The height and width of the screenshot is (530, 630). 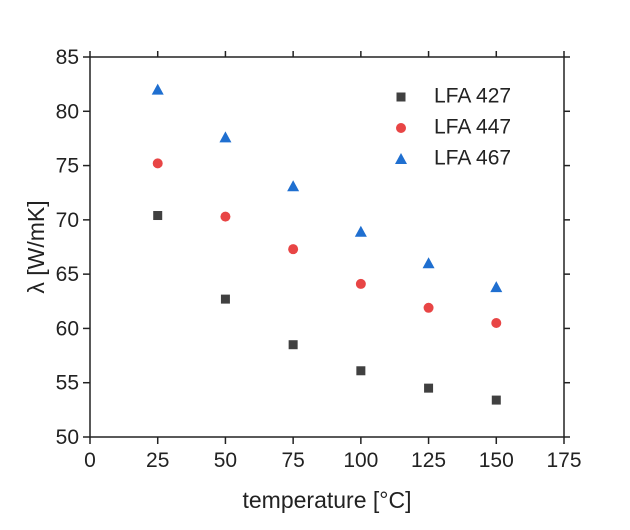 I want to click on x-tick-label: 125, so click(x=428, y=460).